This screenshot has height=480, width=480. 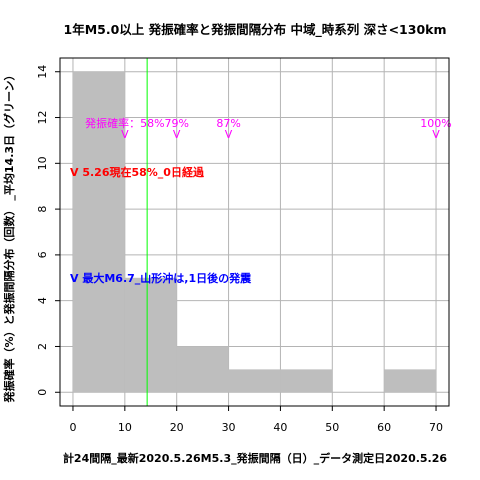 I want to click on x-tick-label: 50, so click(x=332, y=427).